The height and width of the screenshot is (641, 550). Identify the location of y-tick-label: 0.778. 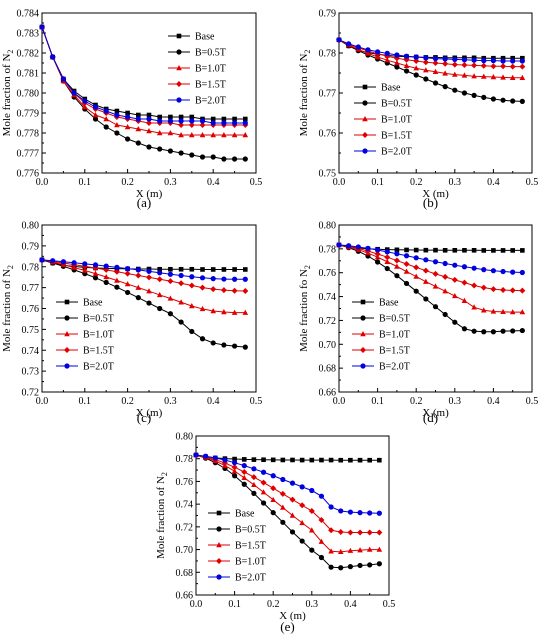
(28, 134).